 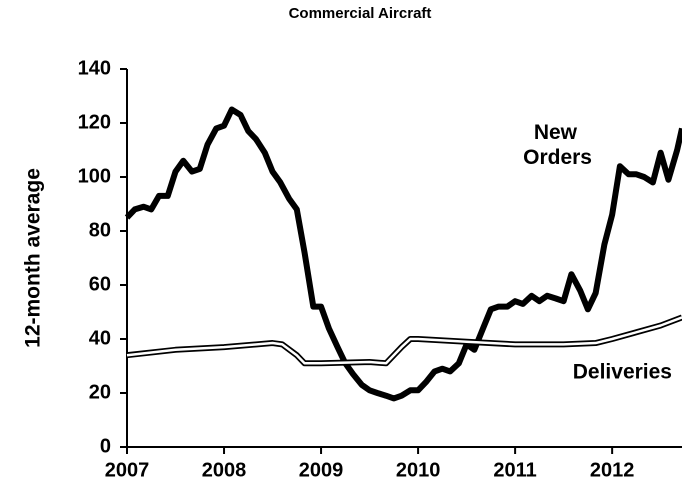 What do you see at coordinates (100, 392) in the screenshot?
I see `y-tick-label: 20` at bounding box center [100, 392].